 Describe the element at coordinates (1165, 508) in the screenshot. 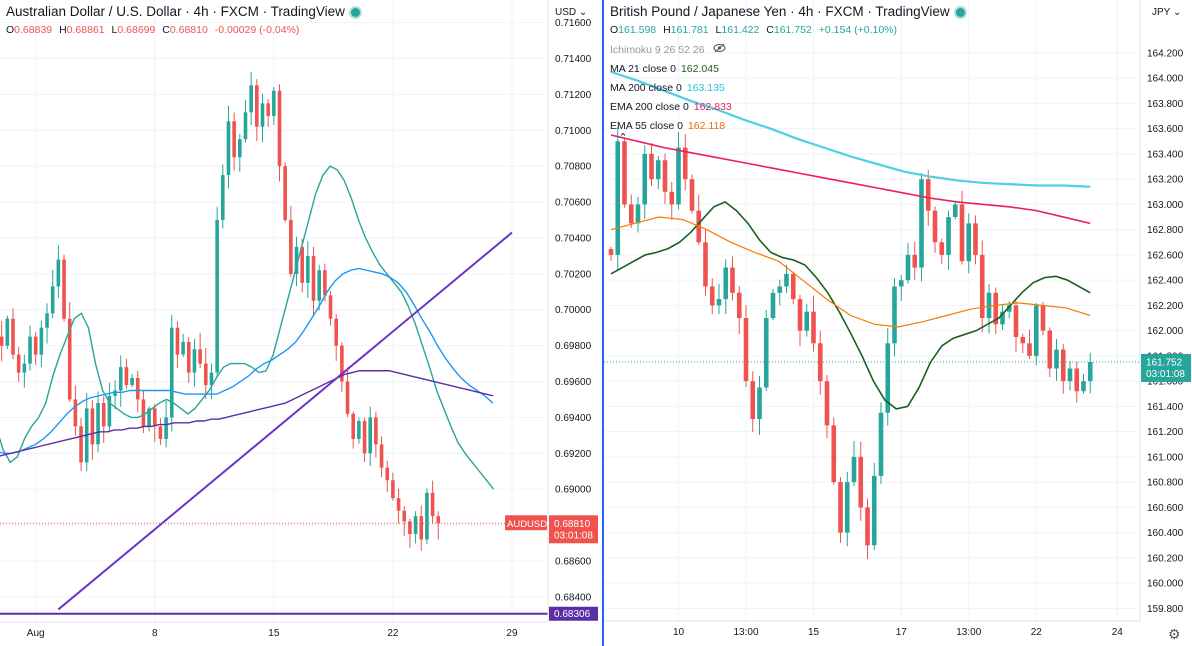

I see `price-tick-label: 160.600` at that location.